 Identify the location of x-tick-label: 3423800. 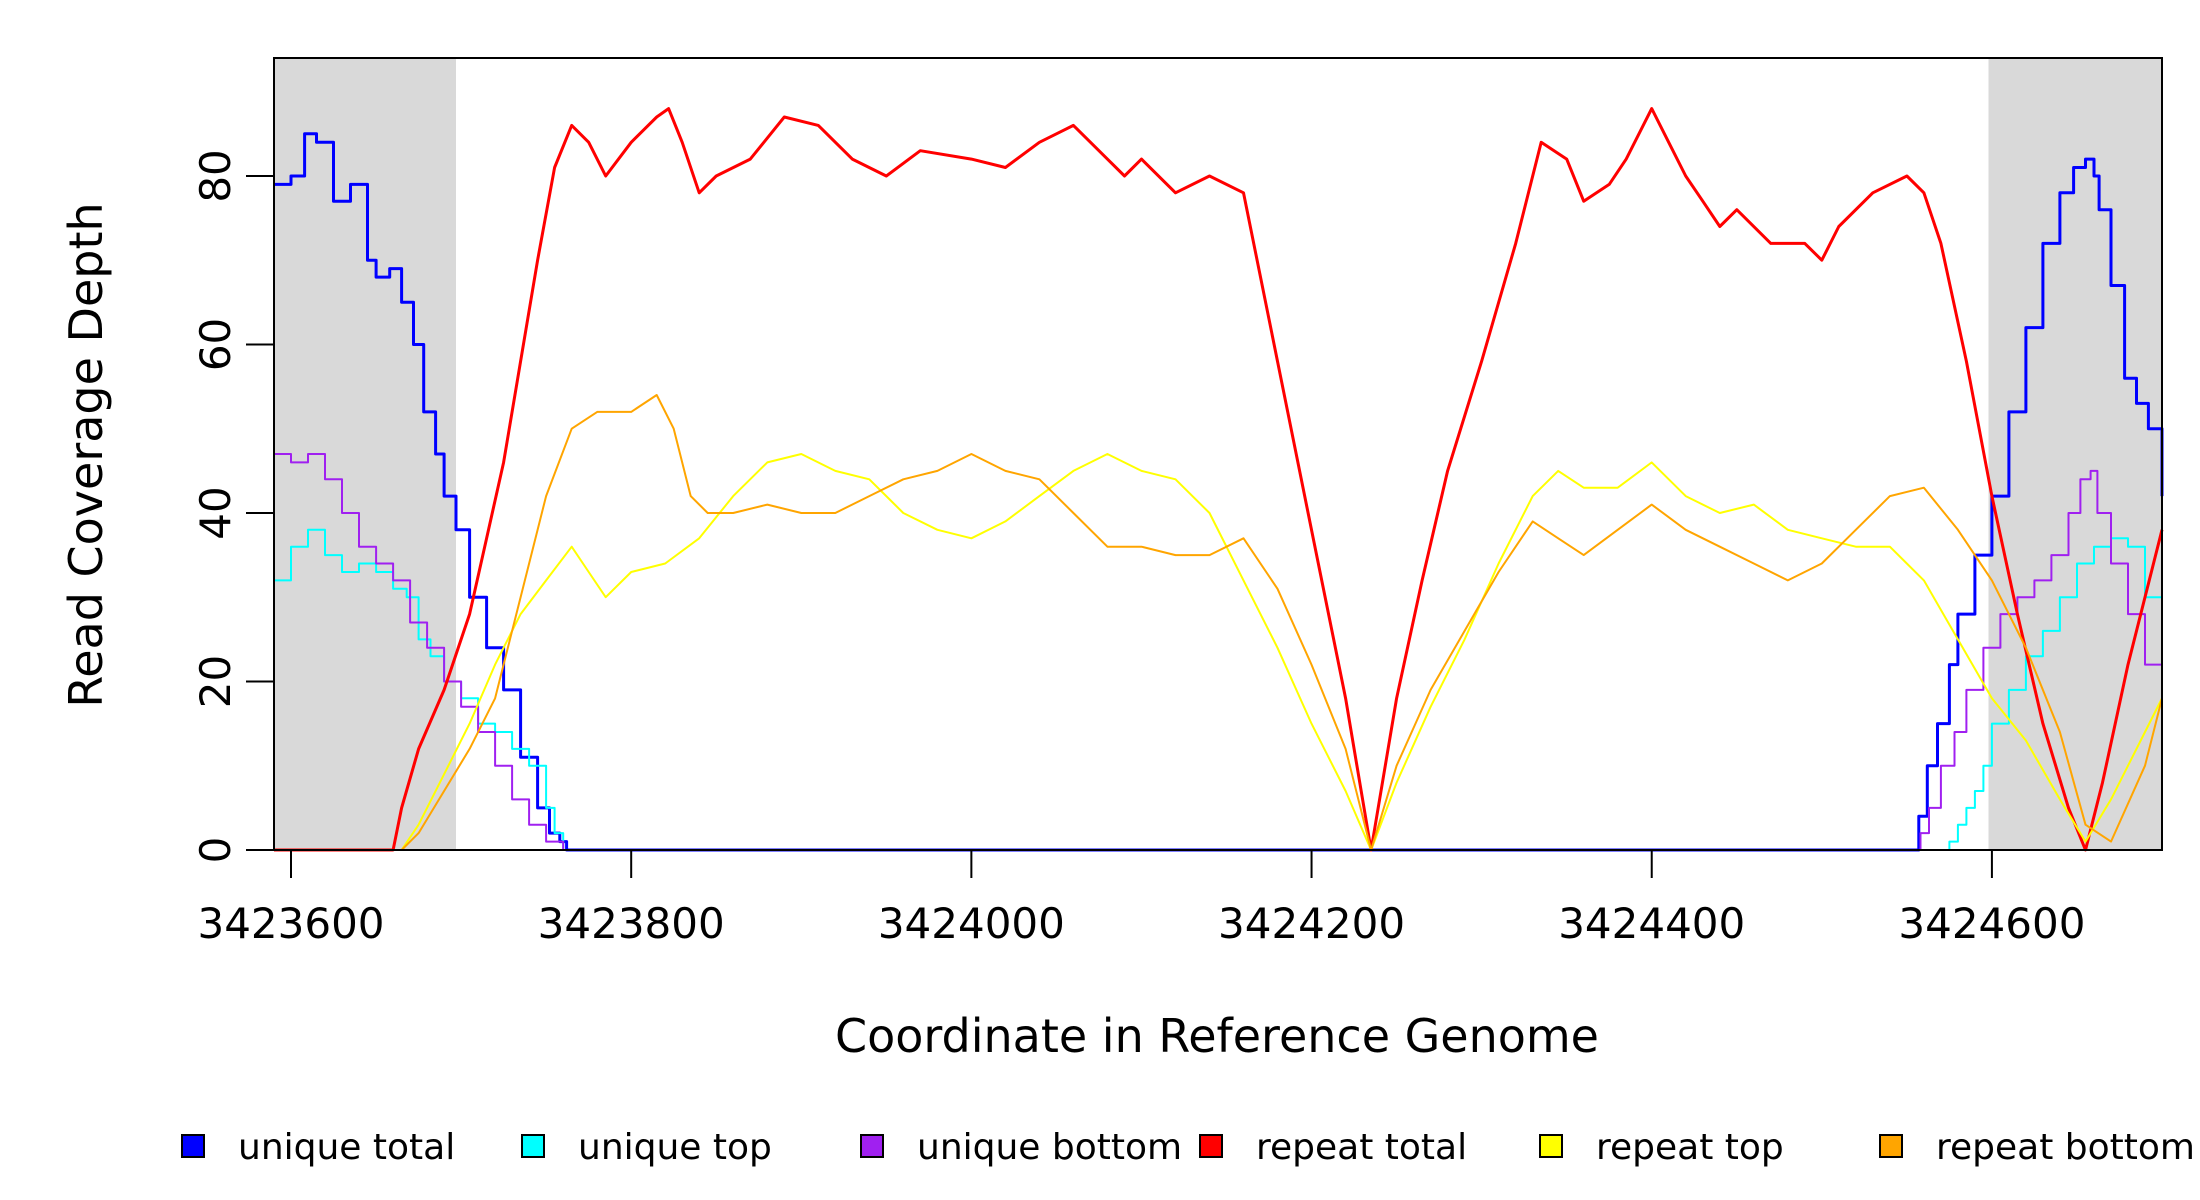
(631, 923).